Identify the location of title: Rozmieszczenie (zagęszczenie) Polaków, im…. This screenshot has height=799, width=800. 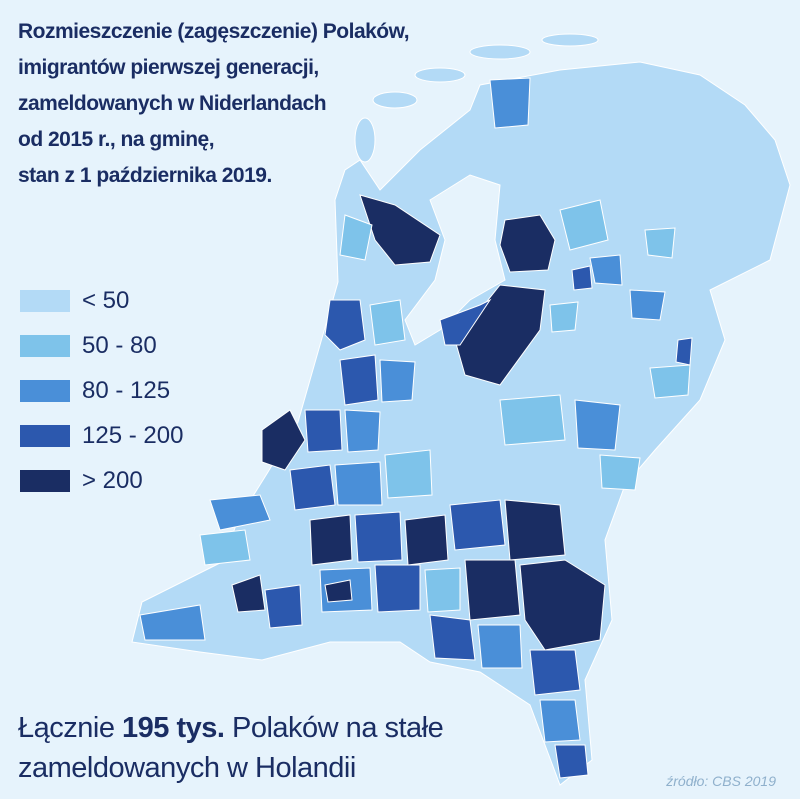
(214, 104).